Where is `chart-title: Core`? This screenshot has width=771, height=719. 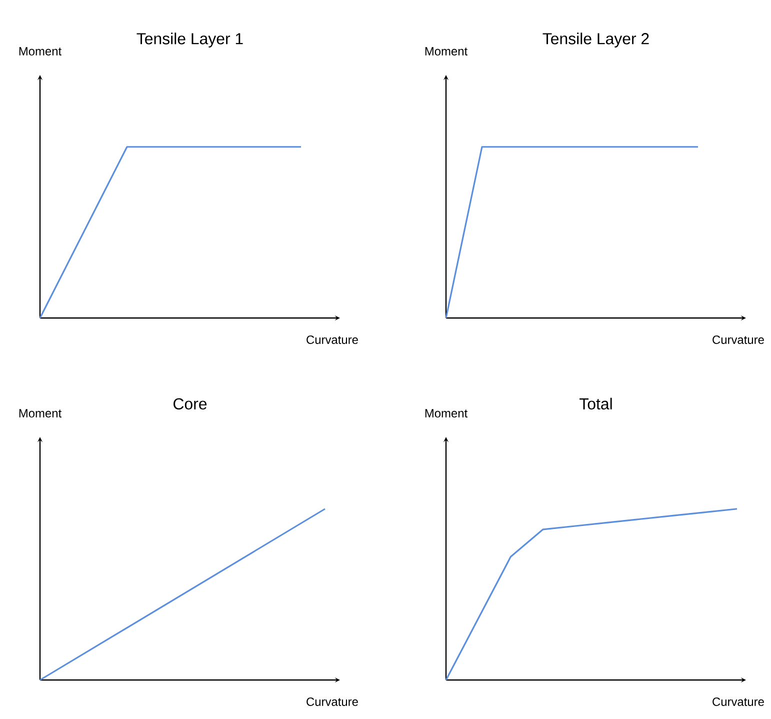
chart-title: Core is located at coordinates (190, 404).